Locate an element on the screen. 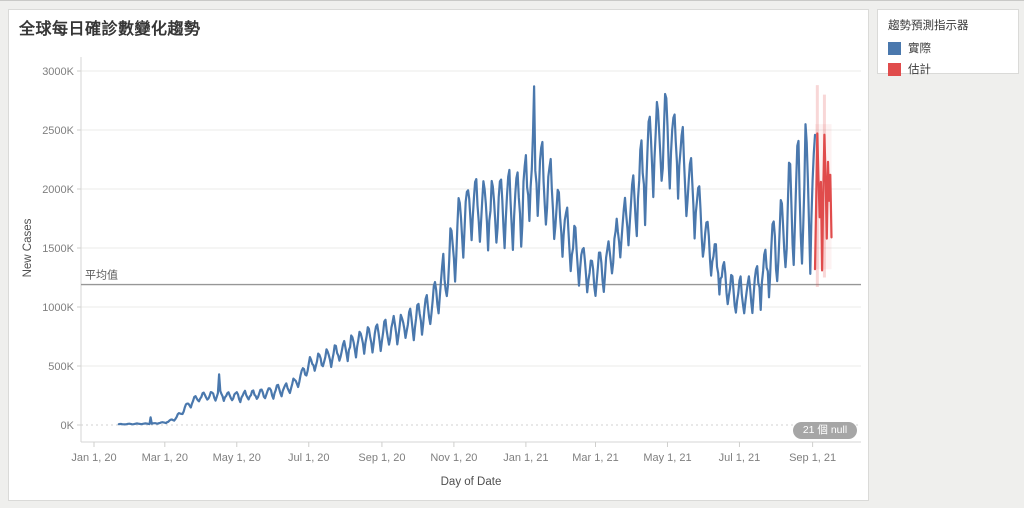 The image size is (1024, 508). legend-title: 趨勢預測指示器 is located at coordinates (928, 26).